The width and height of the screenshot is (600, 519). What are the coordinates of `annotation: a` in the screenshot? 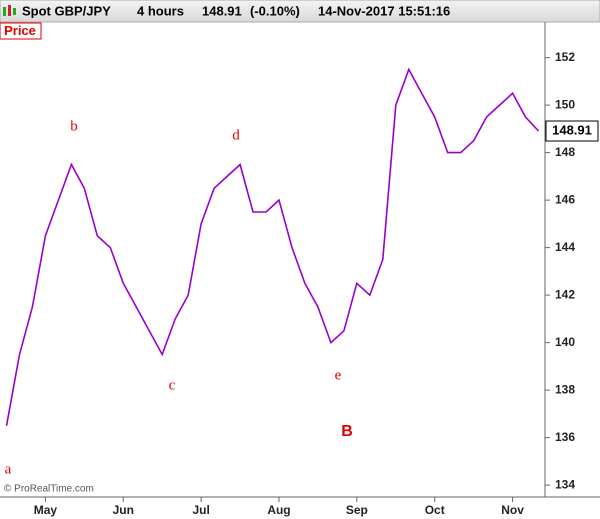 It's located at (8, 469).